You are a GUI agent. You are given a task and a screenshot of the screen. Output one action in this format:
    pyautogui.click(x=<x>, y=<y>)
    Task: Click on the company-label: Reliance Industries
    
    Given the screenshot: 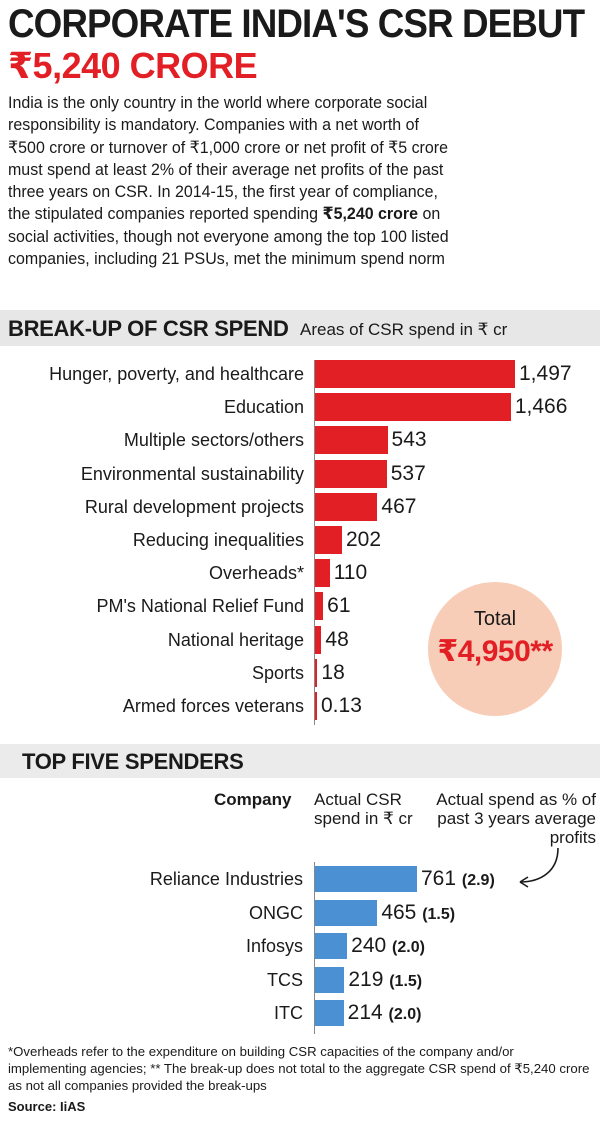 What is the action you would take?
    pyautogui.click(x=226, y=879)
    